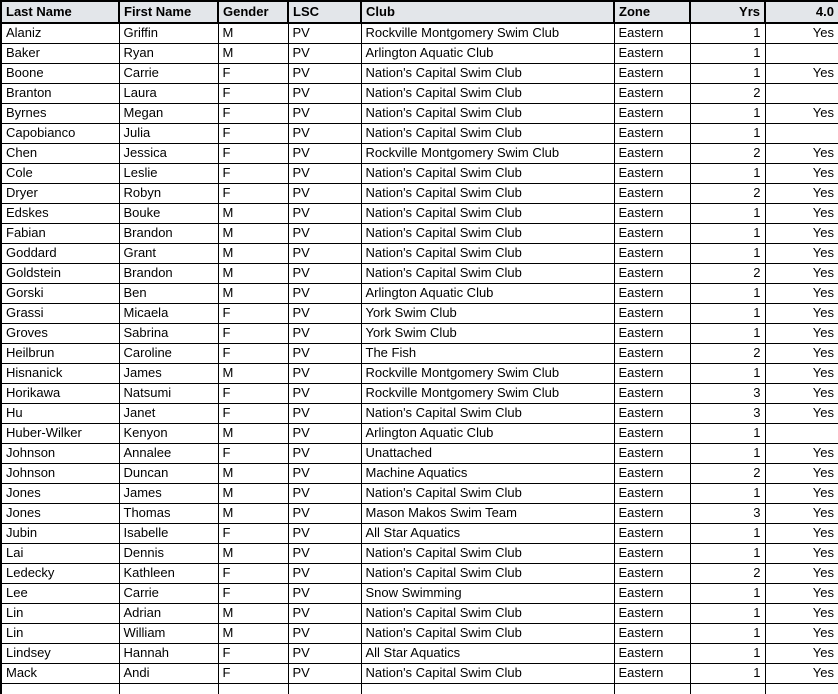 Image resolution: width=838 pixels, height=694 pixels. I want to click on column-header-last_name: Last Name, so click(60, 12).